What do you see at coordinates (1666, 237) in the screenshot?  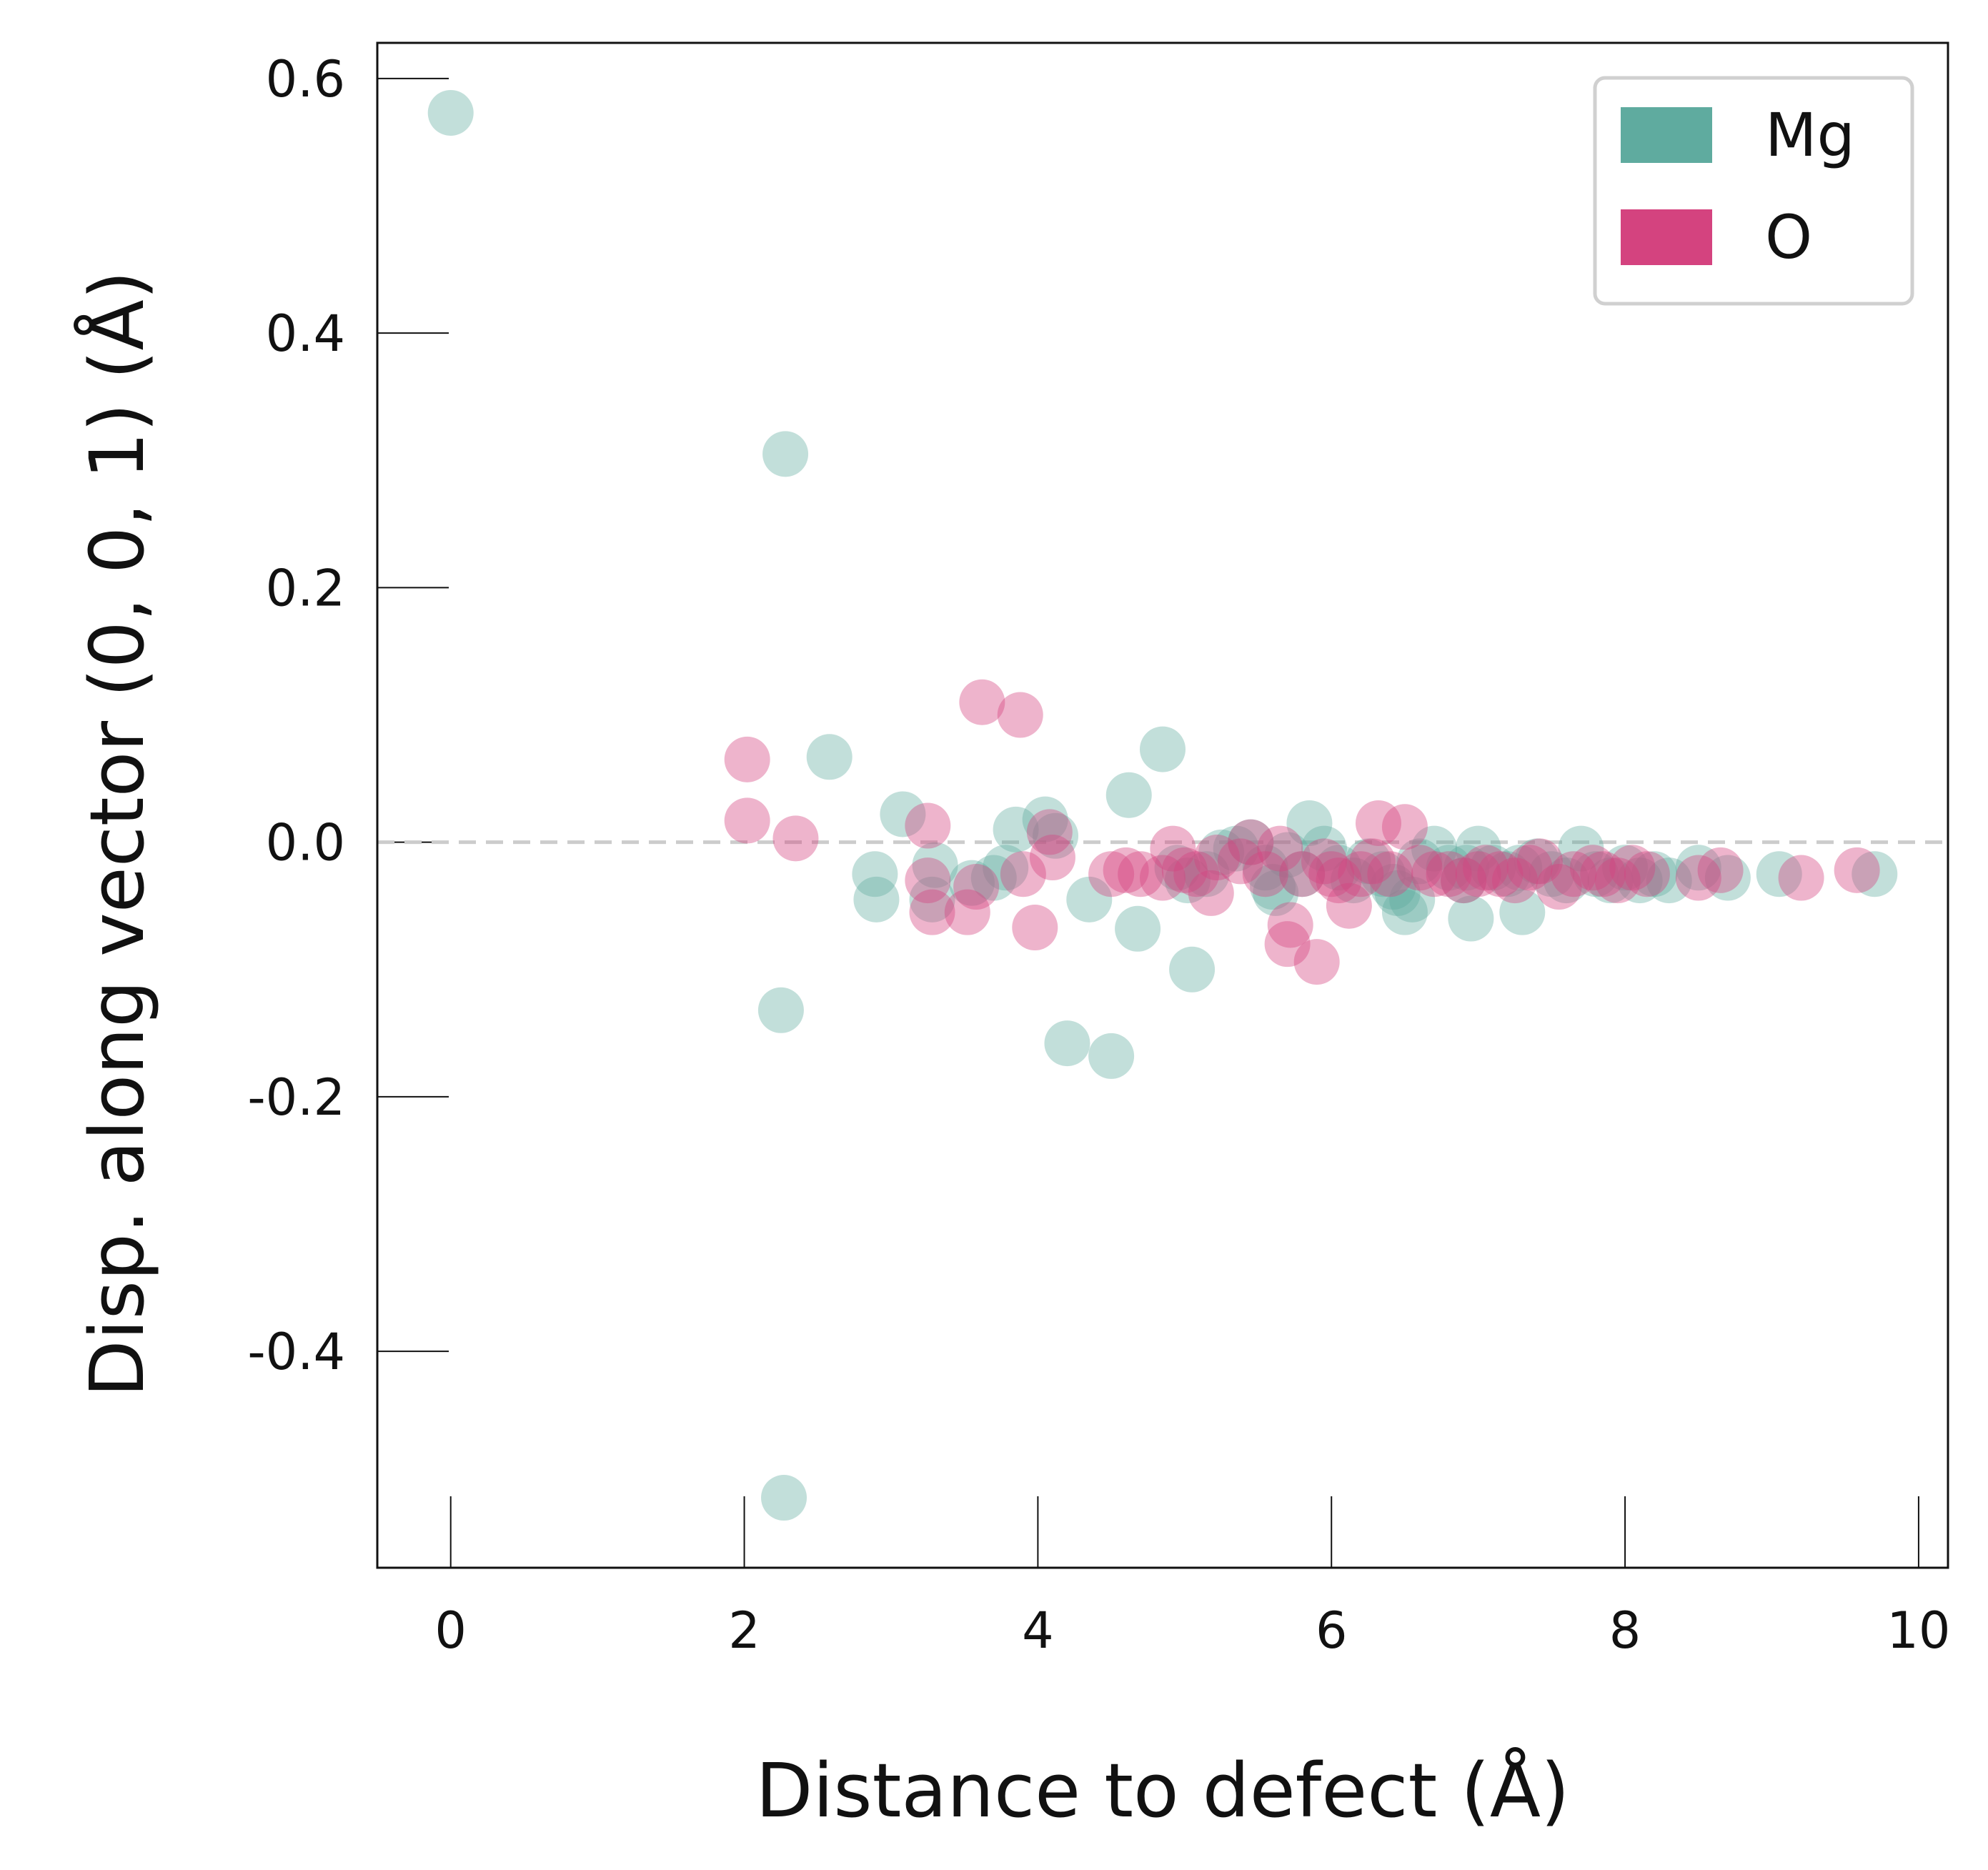 I see `legend-swatch-o` at bounding box center [1666, 237].